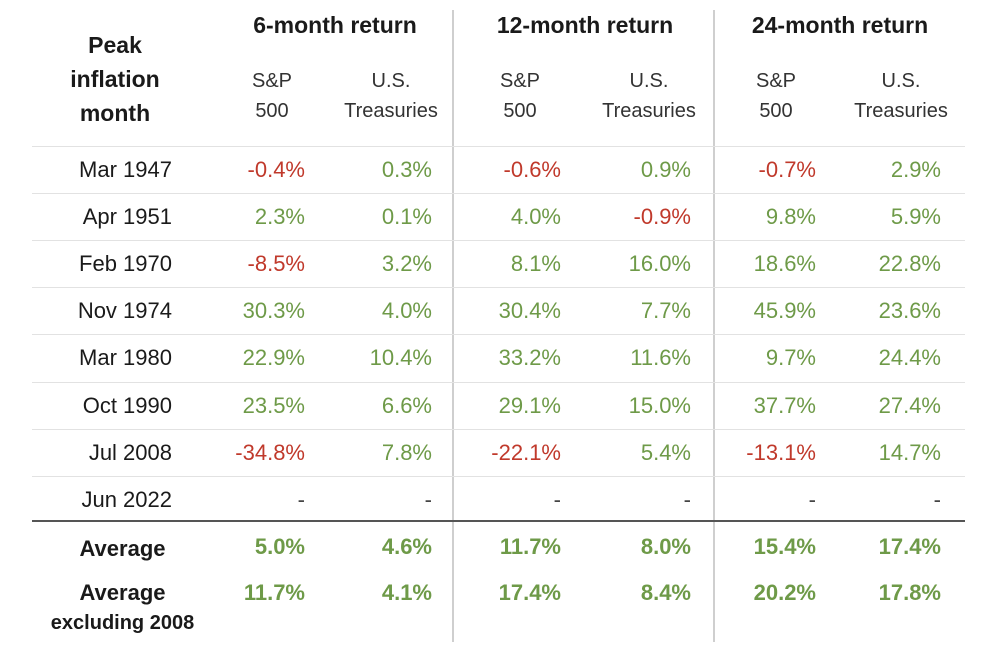  Describe the element at coordinates (115, 45) in the screenshot. I see `header-line: Peak` at that location.